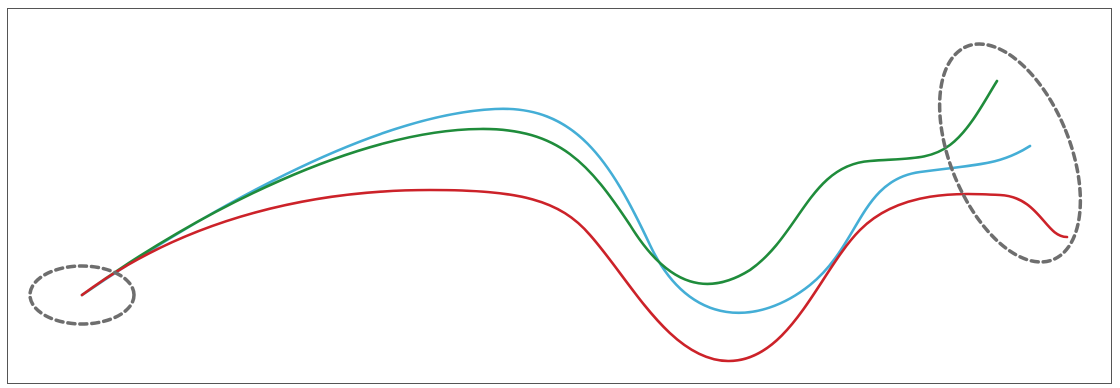 Image resolution: width=1120 pixels, height=388 pixels. Describe the element at coordinates (1010, 153) in the screenshot. I see `end-region-ellipse` at that location.